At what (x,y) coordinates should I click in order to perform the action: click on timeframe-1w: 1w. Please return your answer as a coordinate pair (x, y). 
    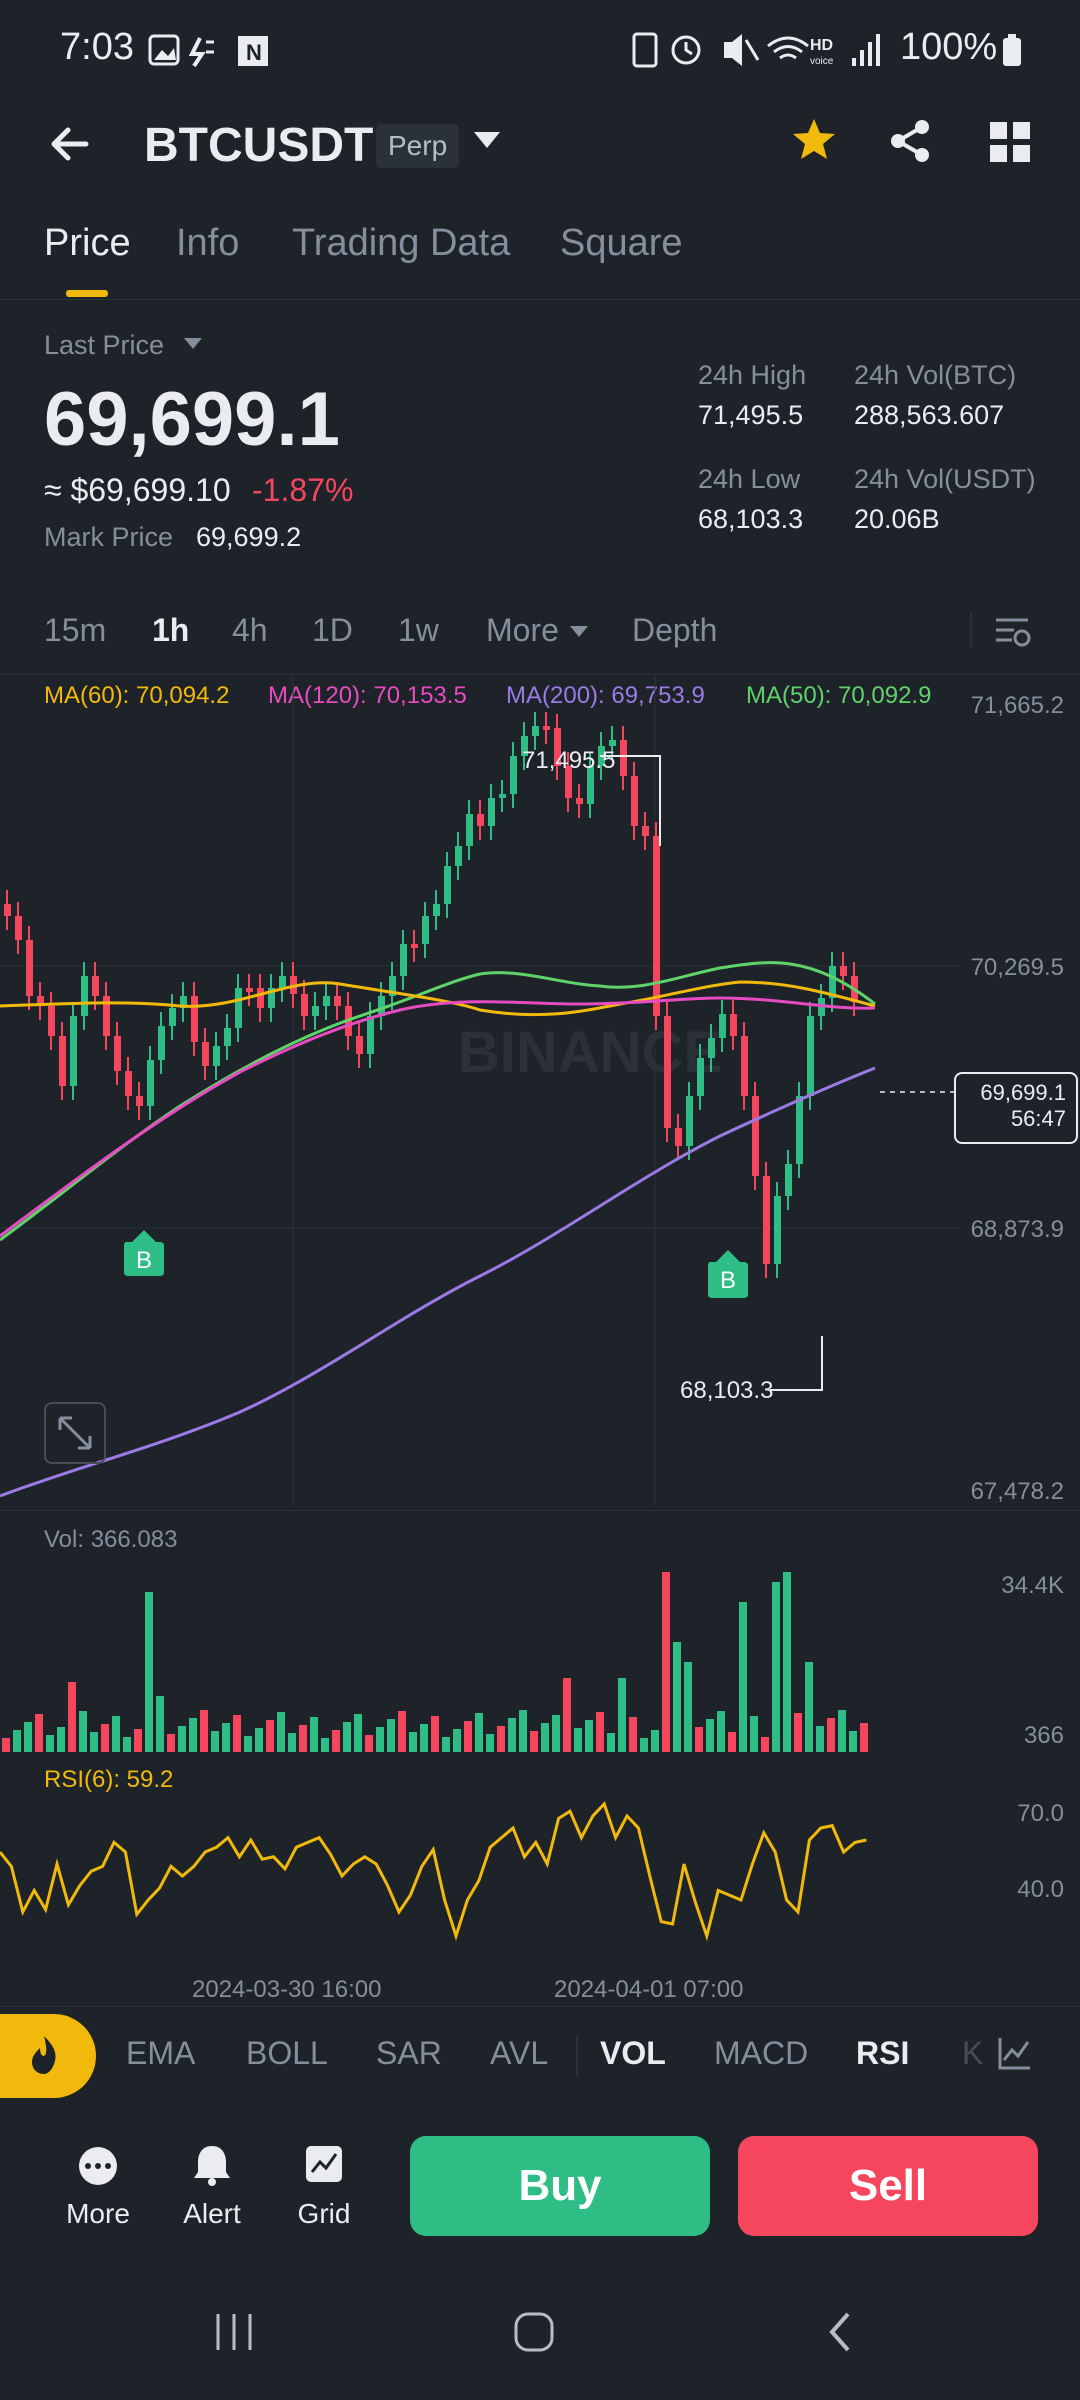
    Looking at the image, I should click on (418, 630).